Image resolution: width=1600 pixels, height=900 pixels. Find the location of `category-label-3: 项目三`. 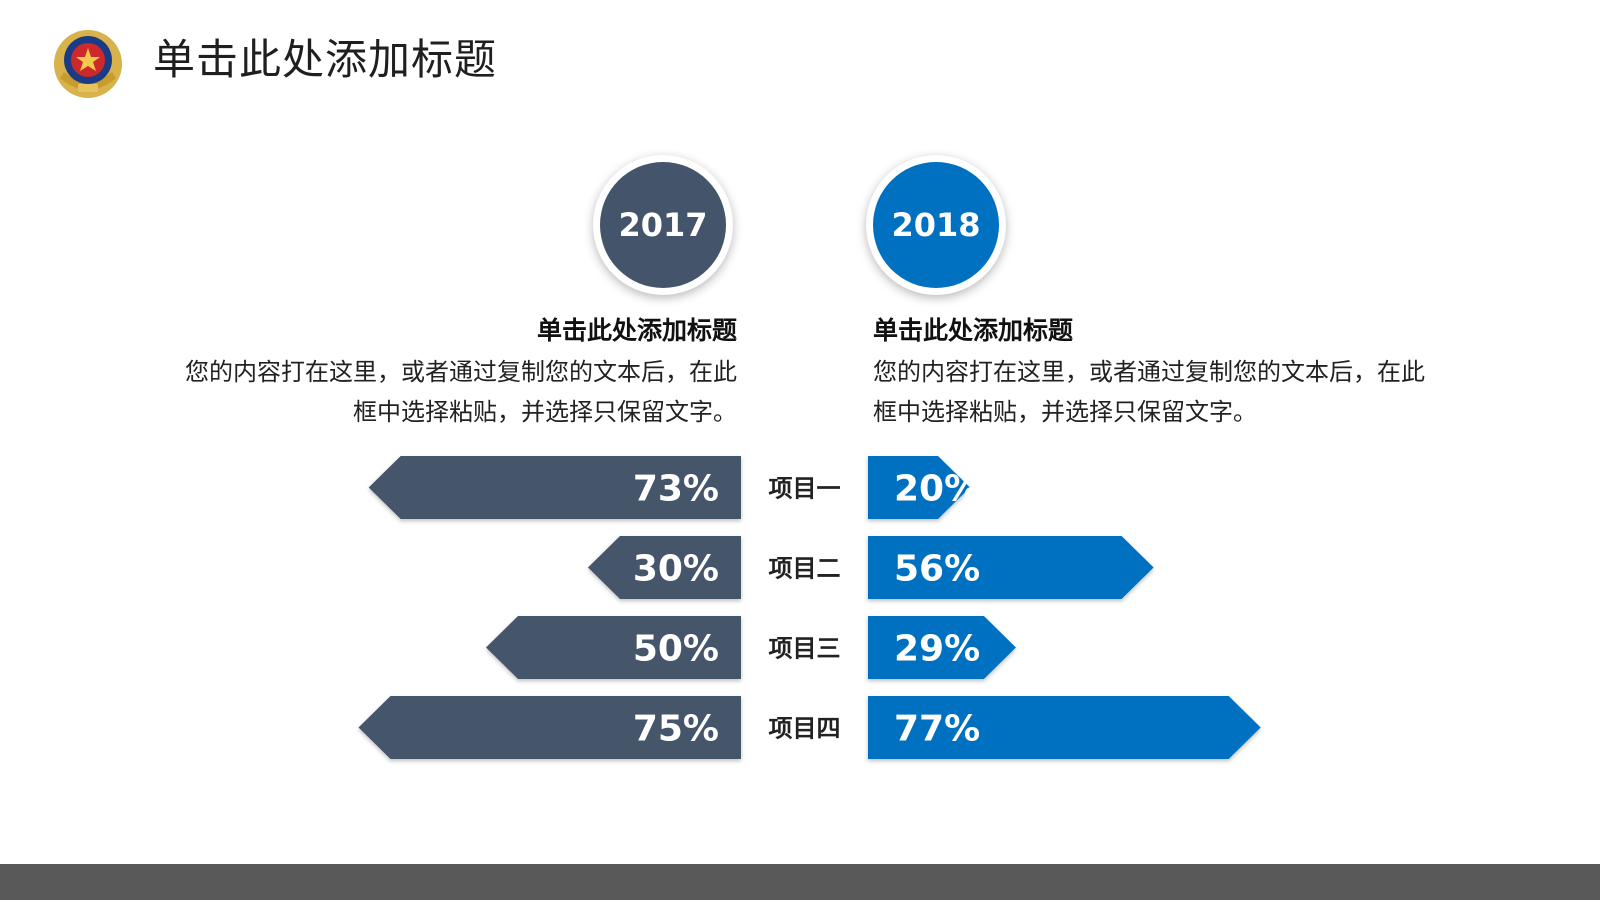

category-label-3: 项目三 is located at coordinates (805, 649).